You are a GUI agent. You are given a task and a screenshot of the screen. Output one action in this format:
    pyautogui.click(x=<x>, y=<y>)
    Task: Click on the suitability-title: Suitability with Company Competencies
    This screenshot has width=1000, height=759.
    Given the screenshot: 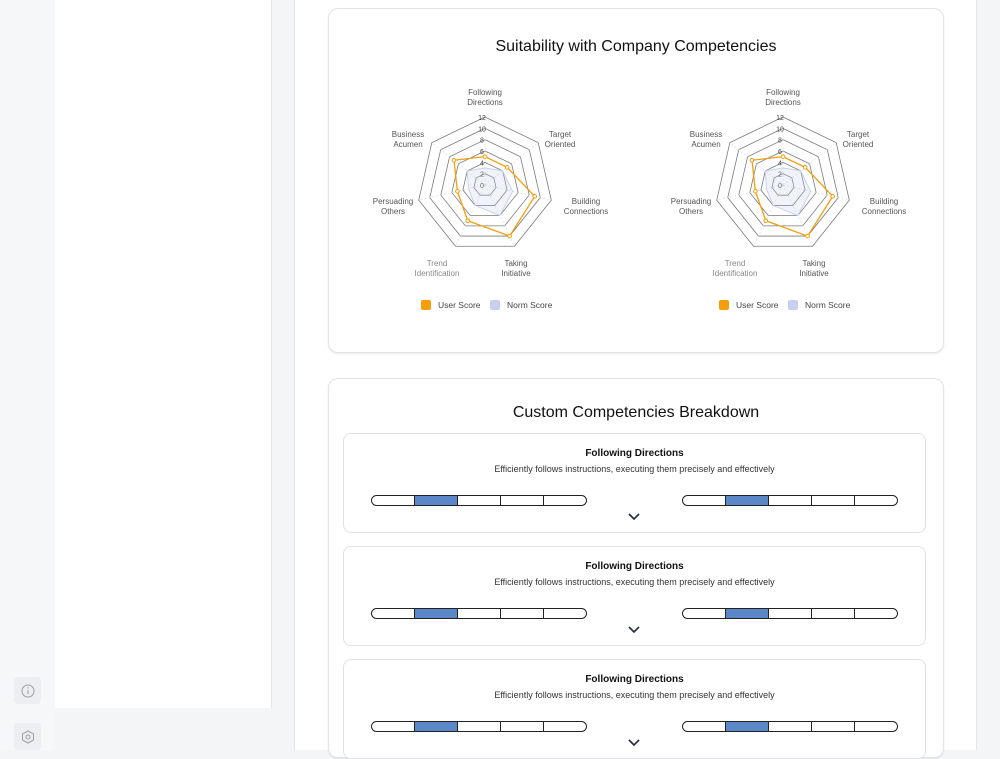 What is the action you would take?
    pyautogui.click(x=636, y=46)
    